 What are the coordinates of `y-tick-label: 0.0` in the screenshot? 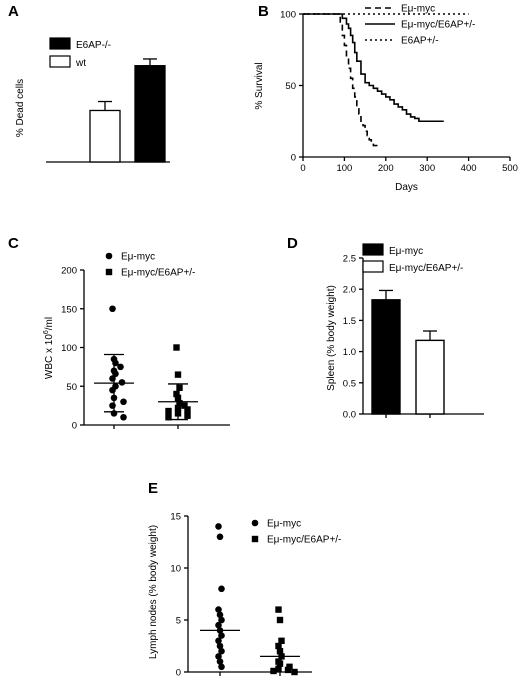 It's located at (349, 415).